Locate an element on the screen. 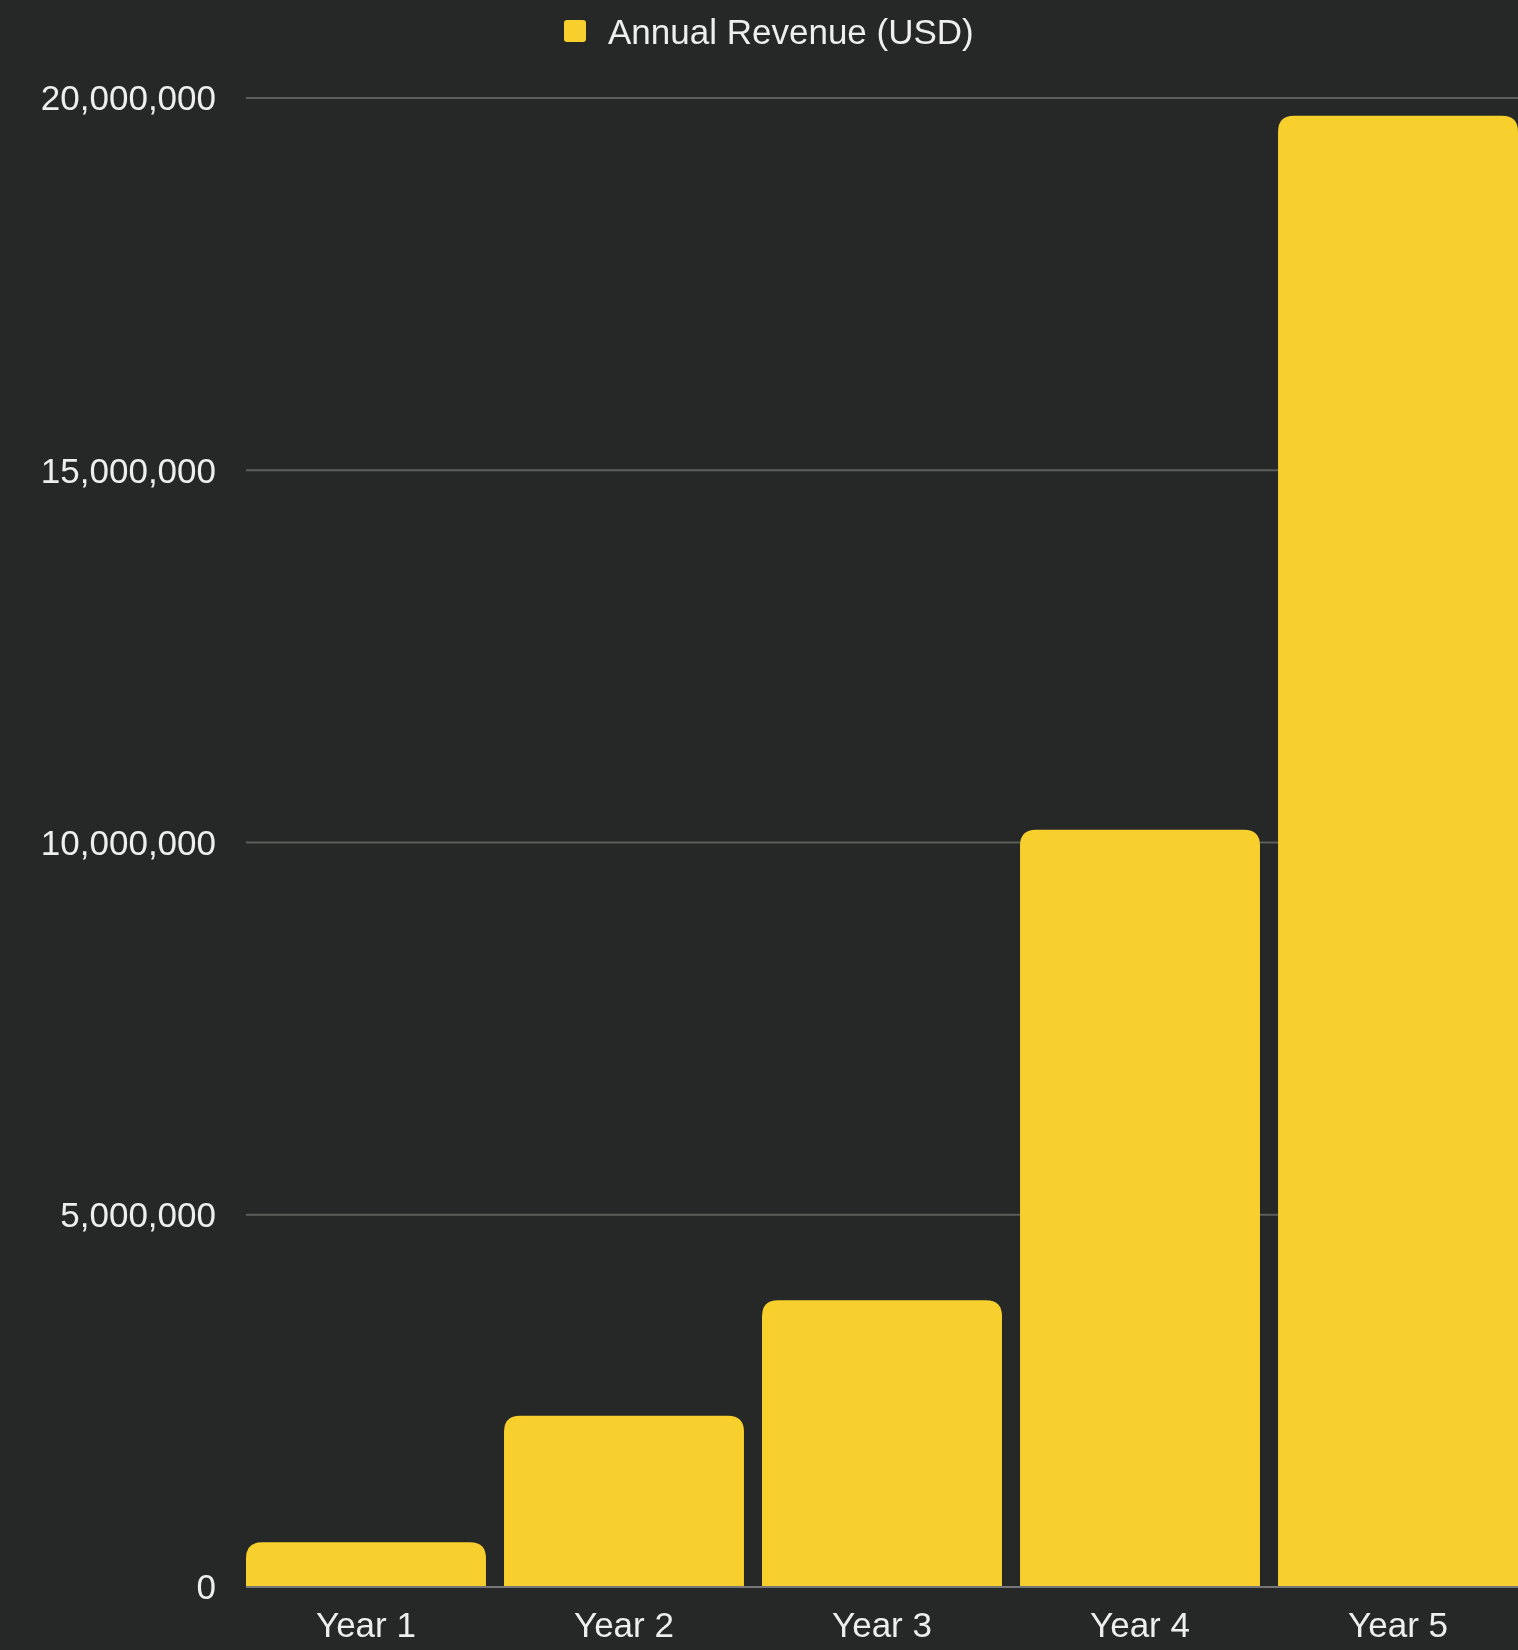 This screenshot has height=1650, width=1518. legend-label: Annual Revenue (USD) is located at coordinates (791, 32).